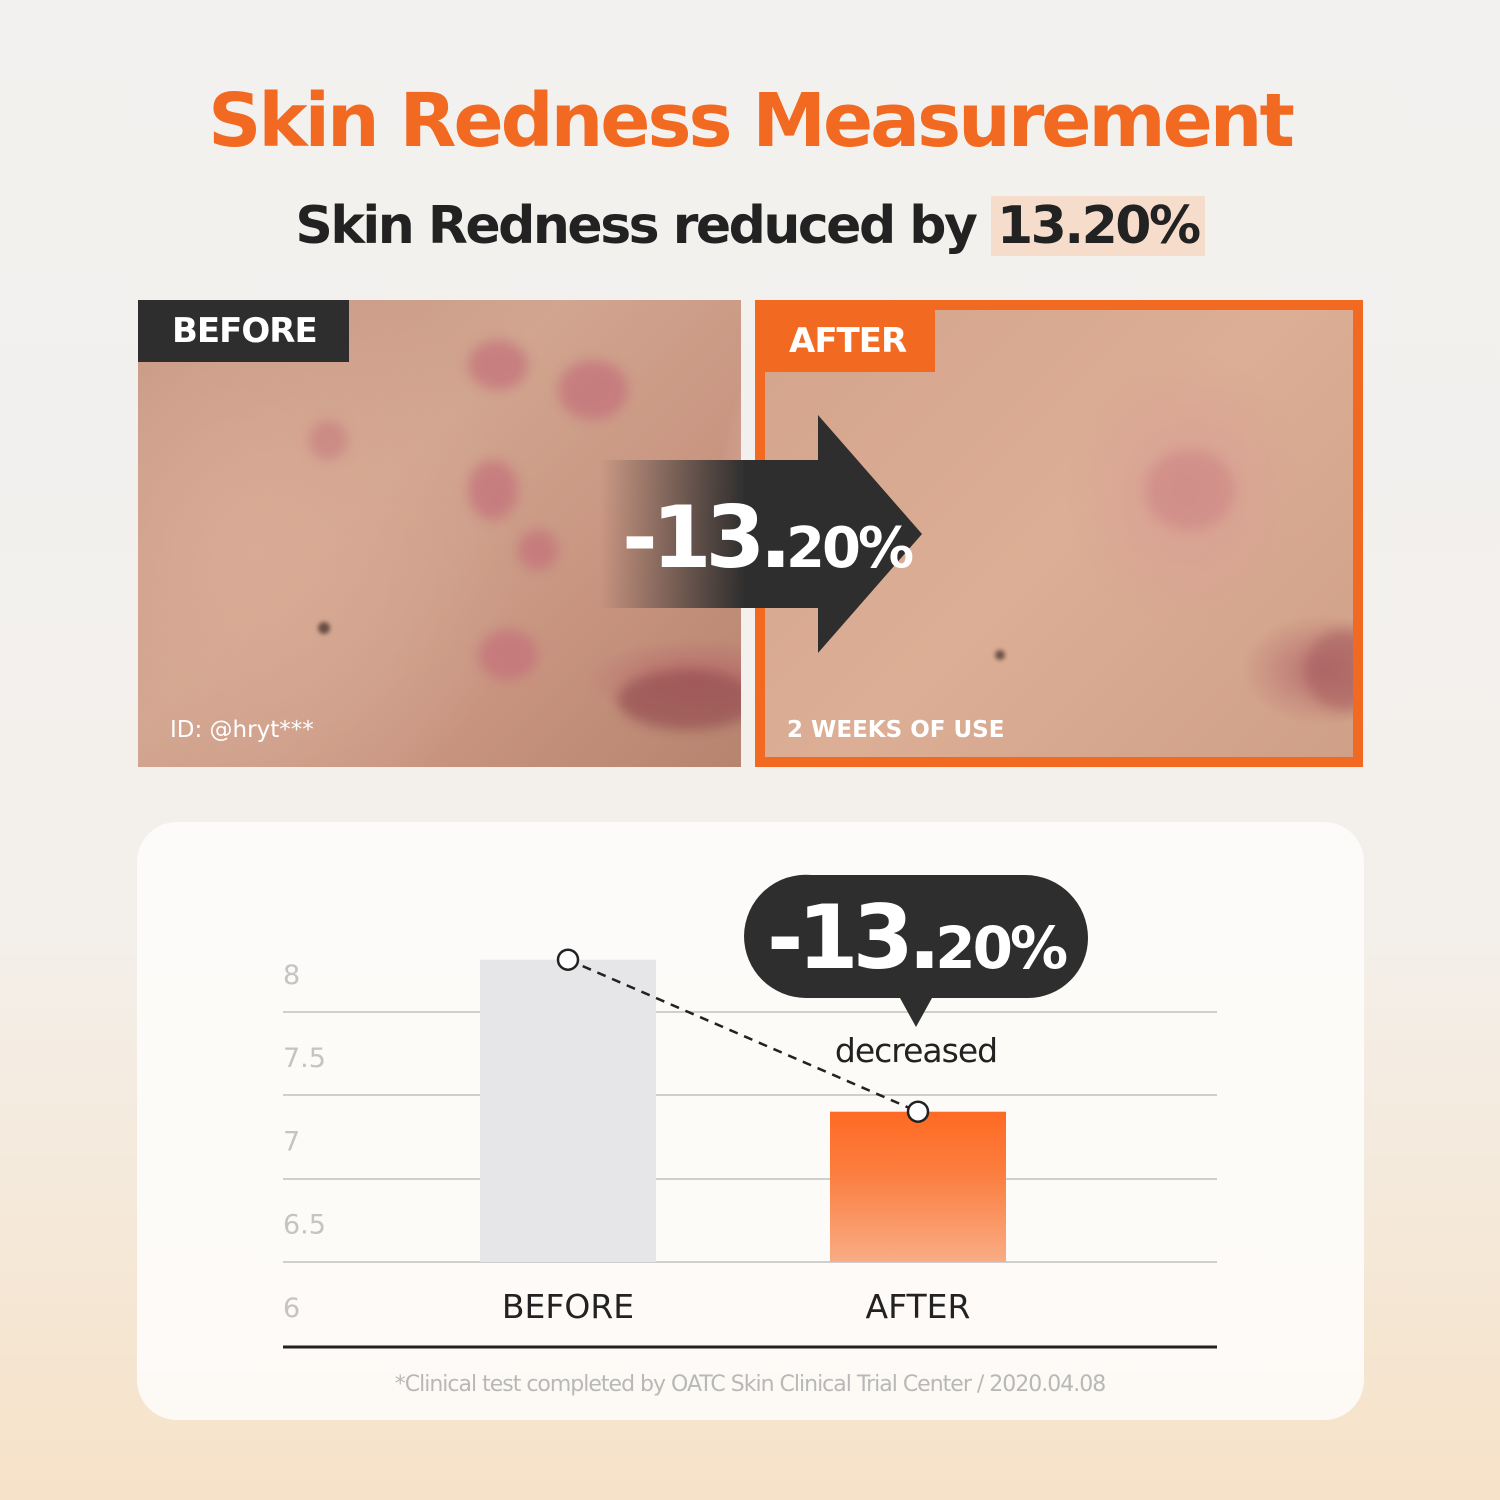 The height and width of the screenshot is (1500, 1500). What do you see at coordinates (918, 1186) in the screenshot?
I see `bar-after` at bounding box center [918, 1186].